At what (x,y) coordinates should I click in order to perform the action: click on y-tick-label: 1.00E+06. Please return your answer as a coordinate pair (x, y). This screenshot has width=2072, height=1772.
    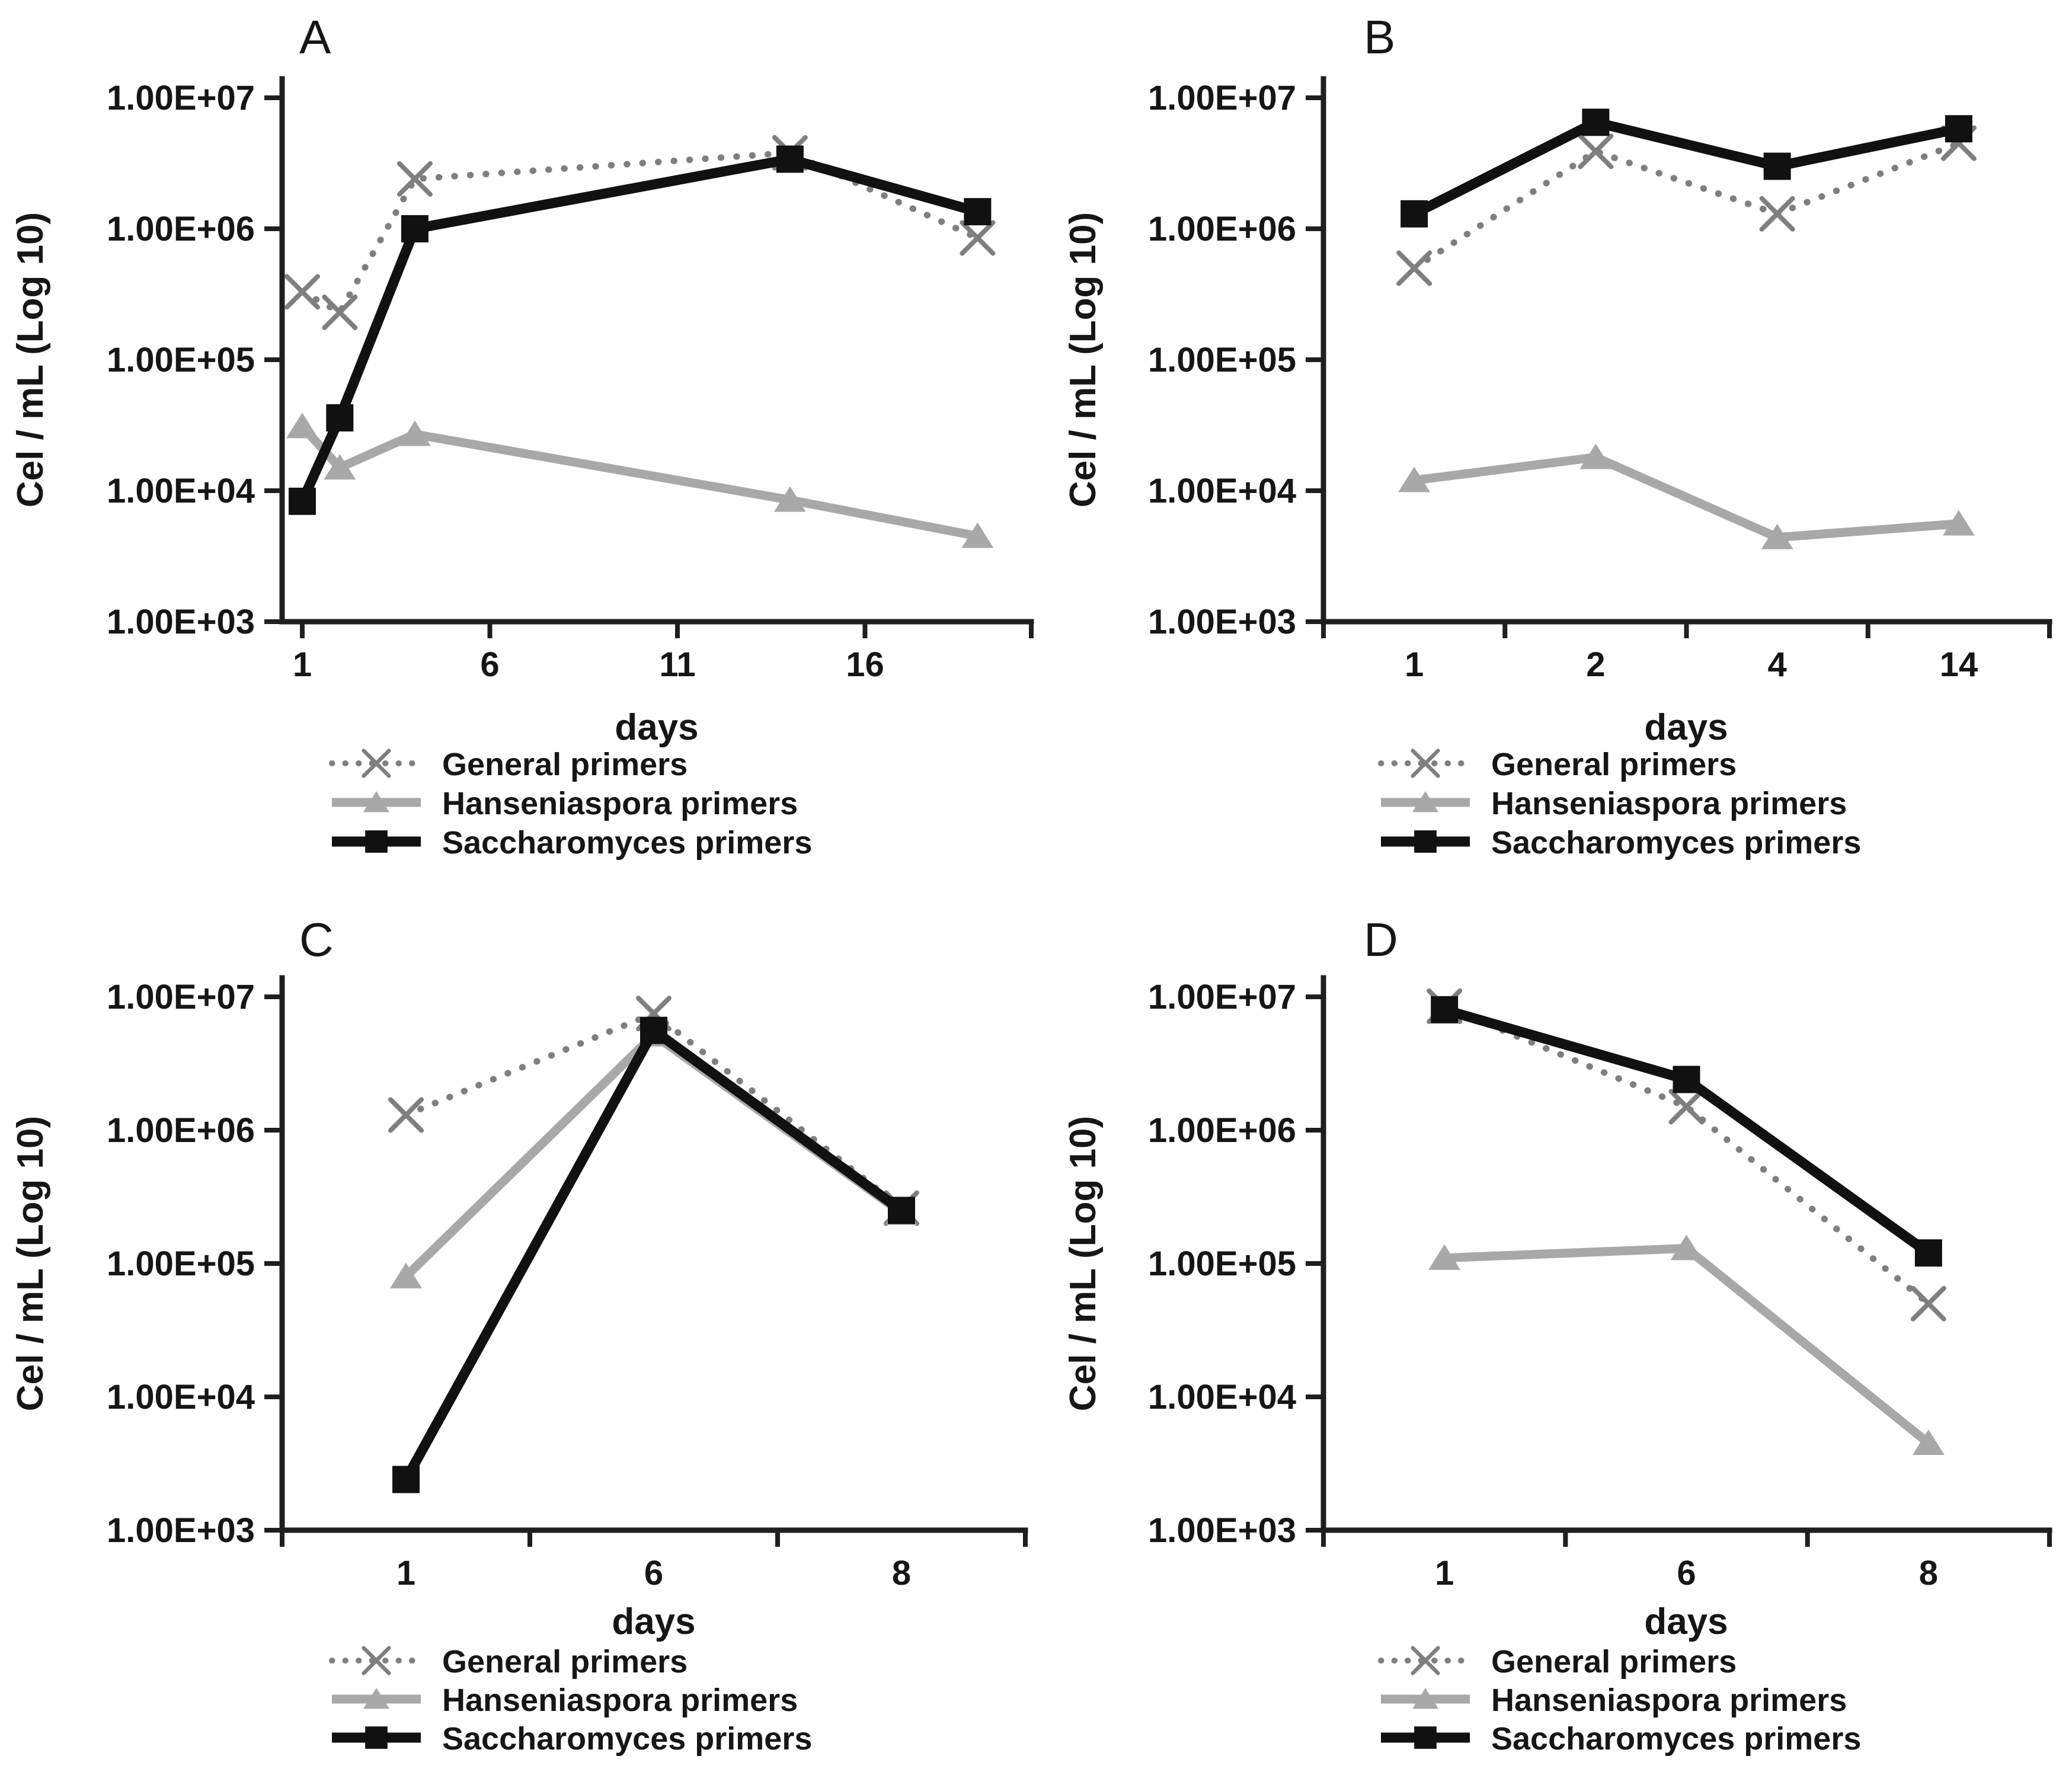
    Looking at the image, I should click on (181, 1130).